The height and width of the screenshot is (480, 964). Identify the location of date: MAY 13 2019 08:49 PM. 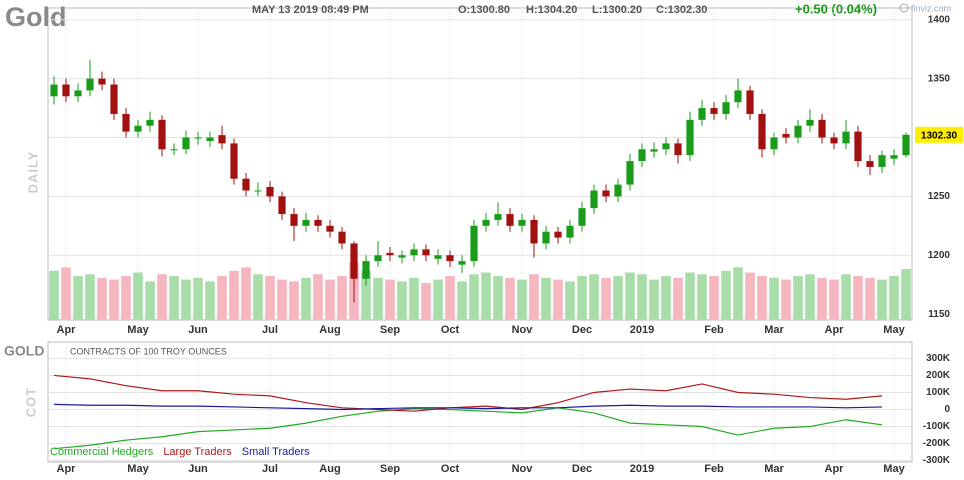
(310, 10).